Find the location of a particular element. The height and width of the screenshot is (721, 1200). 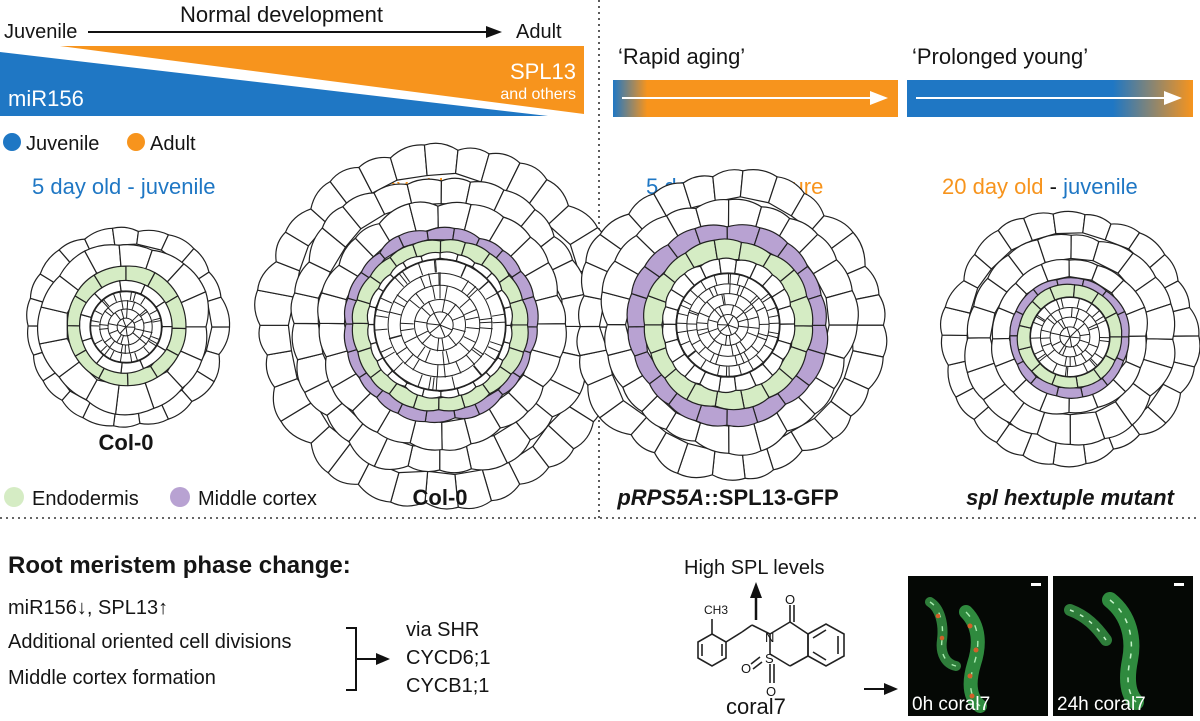

mir156-label: miR156 is located at coordinates (46, 98).